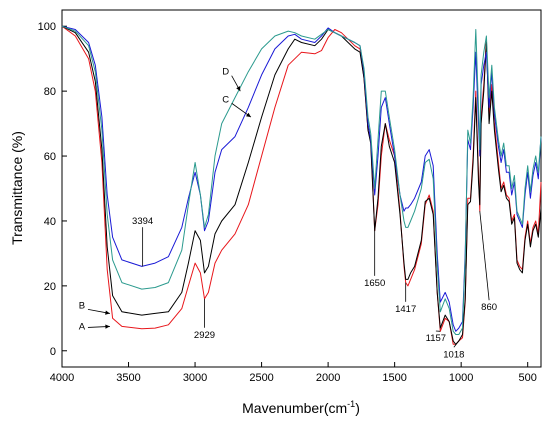 Image resolution: width=550 pixels, height=421 pixels. What do you see at coordinates (461, 378) in the screenshot?
I see `x-tick-label: 1000` at bounding box center [461, 378].